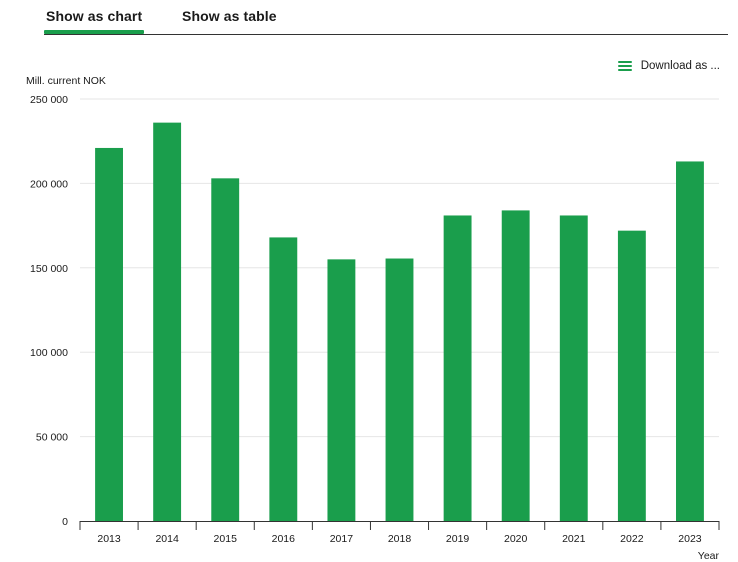 The image size is (738, 562). I want to click on y-tick-label: 50 000, so click(52, 438).